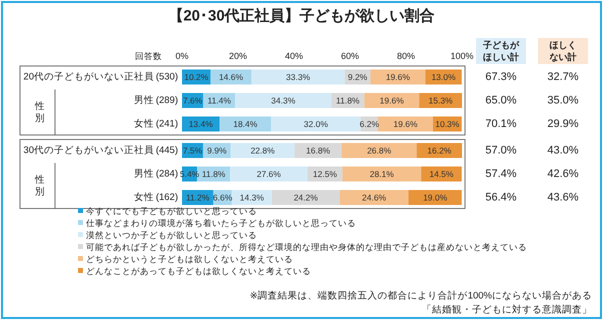  Describe the element at coordinates (283, 101) in the screenshot. I see `data-label: 34.3%` at that location.